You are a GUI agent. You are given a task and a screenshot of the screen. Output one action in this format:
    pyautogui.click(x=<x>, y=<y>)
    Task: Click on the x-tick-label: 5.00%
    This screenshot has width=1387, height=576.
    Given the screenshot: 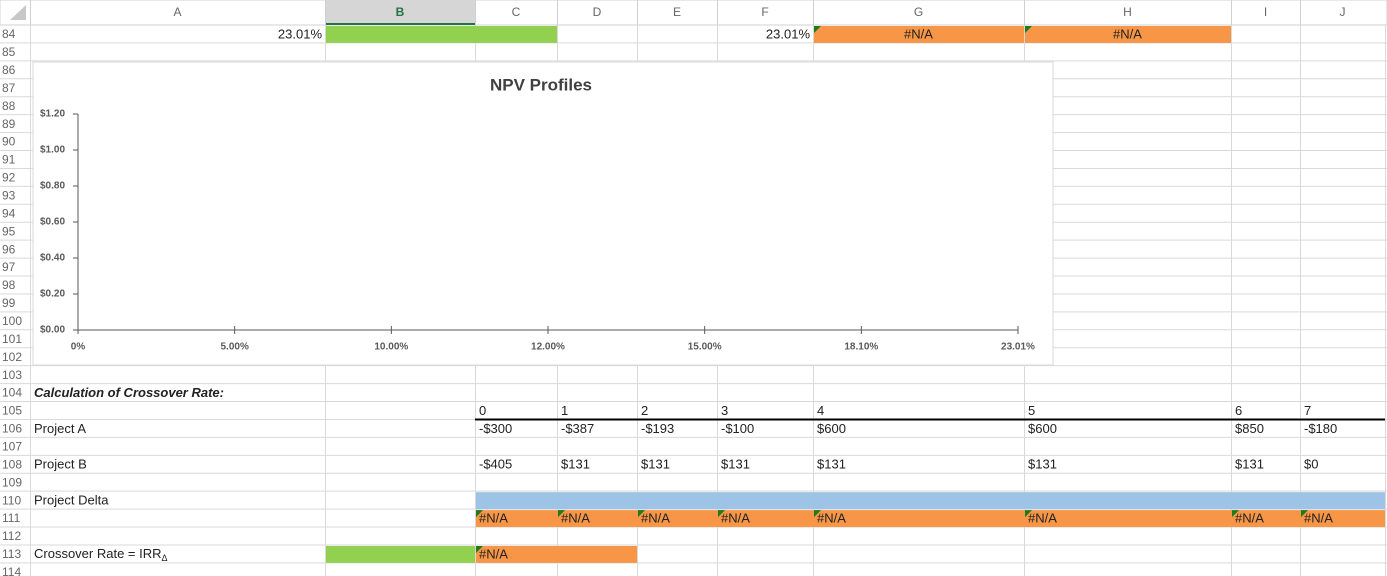 What is the action you would take?
    pyautogui.click(x=234, y=347)
    